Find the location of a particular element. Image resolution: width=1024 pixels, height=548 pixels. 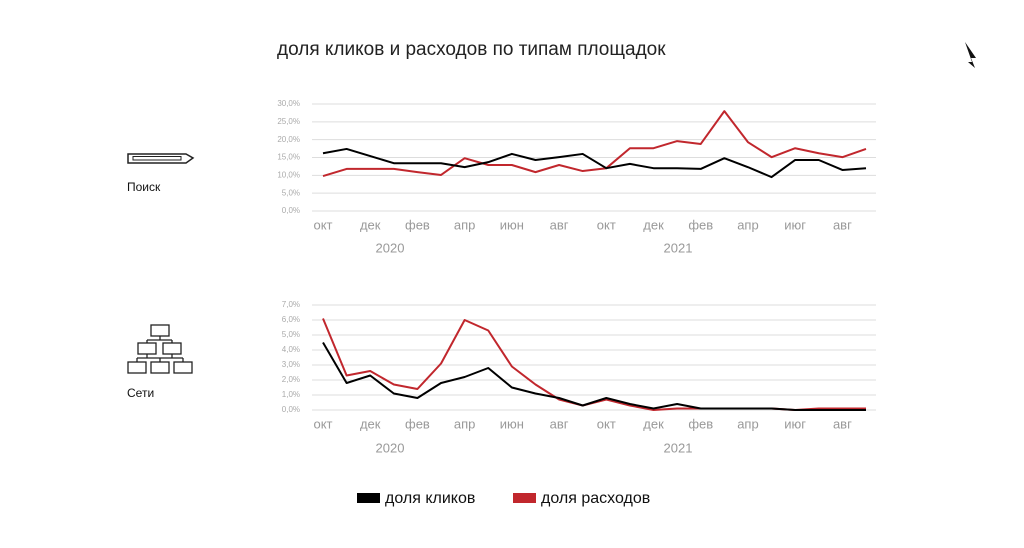

network-icon is located at coordinates (160, 349).